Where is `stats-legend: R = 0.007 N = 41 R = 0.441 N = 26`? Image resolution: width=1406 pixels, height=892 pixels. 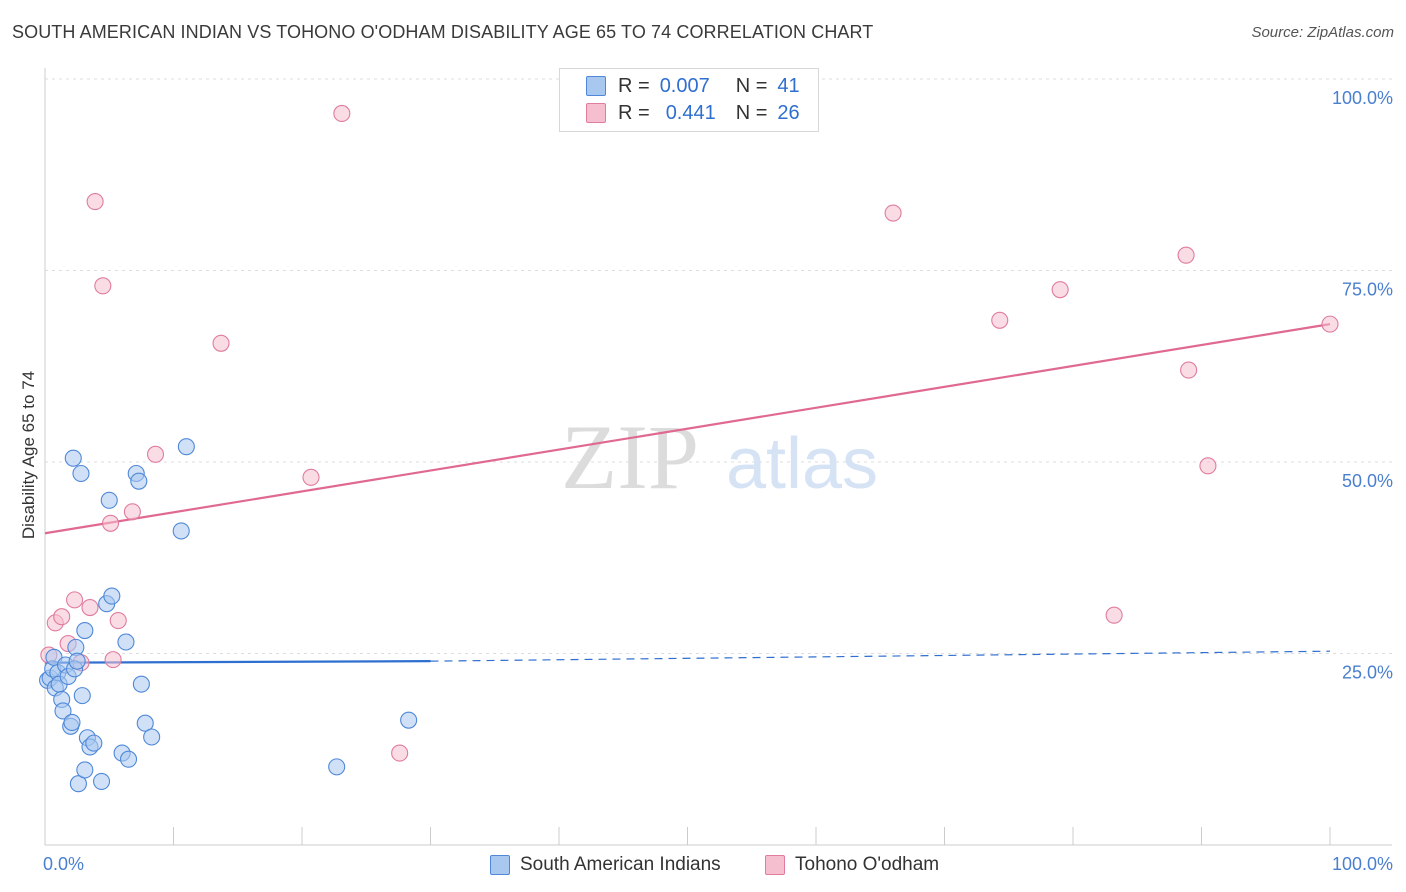
stats-legend: R = 0.007 N = 41 R = 0.441 N = 26 is located at coordinates (689, 100).